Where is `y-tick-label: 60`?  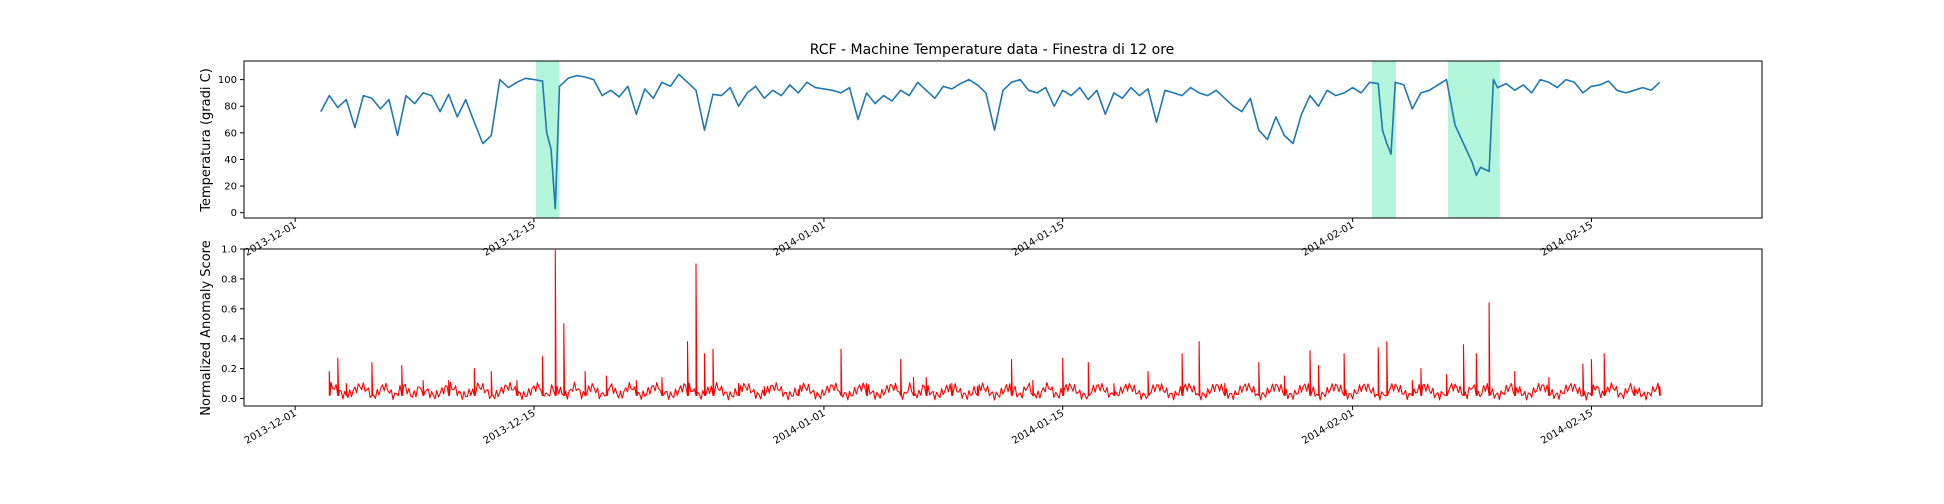 y-tick-label: 60 is located at coordinates (230, 133).